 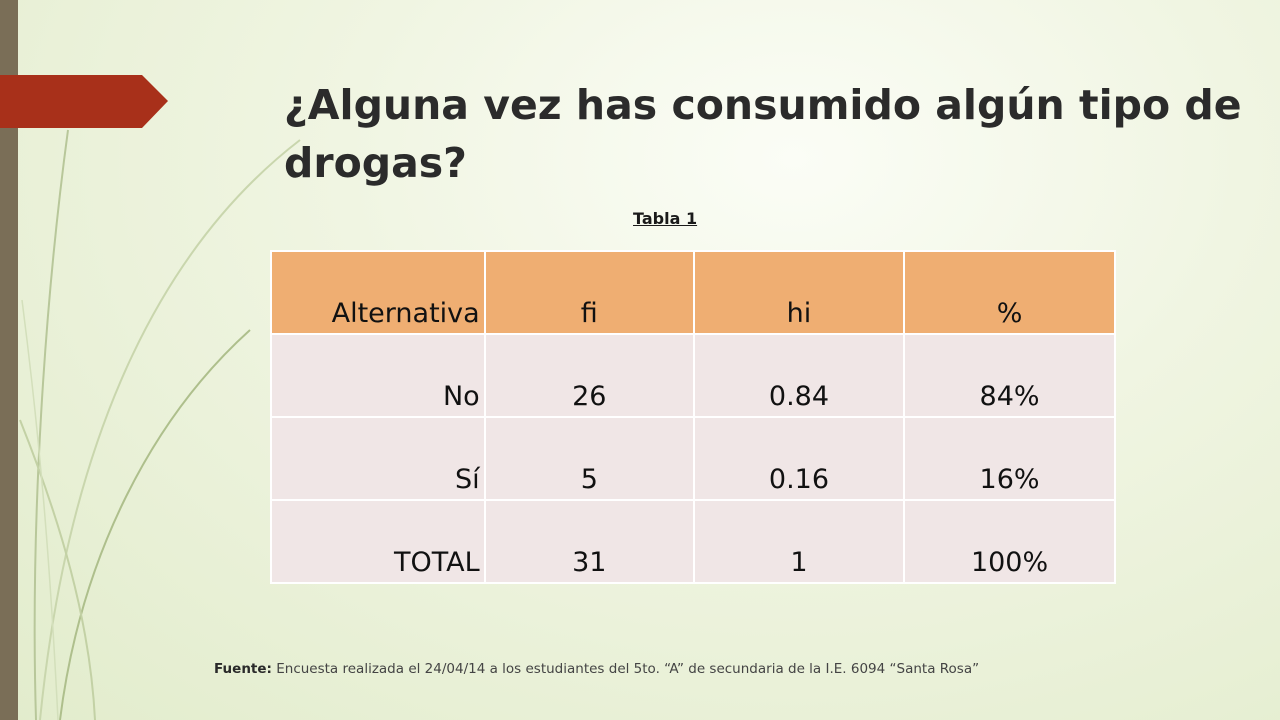 I want to click on table-header-row: Alternativa fi hi %, so click(x=693, y=292).